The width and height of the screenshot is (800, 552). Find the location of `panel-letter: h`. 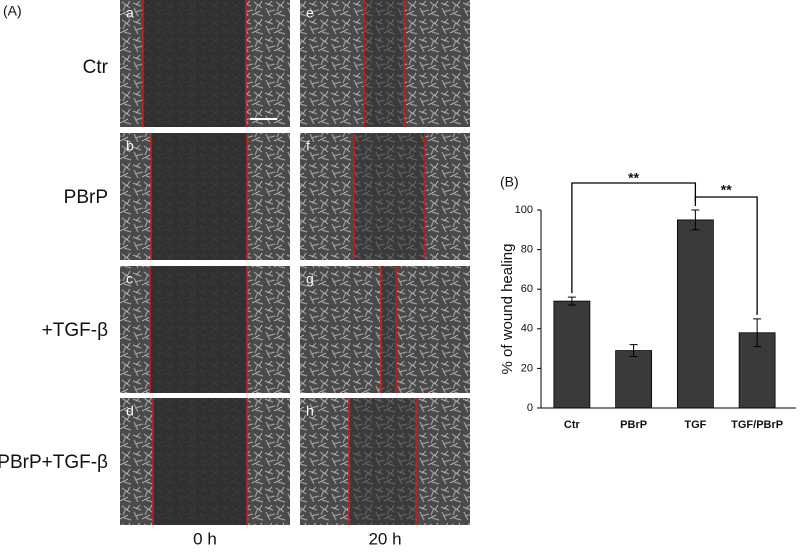

panel-letter: h is located at coordinates (310, 411).